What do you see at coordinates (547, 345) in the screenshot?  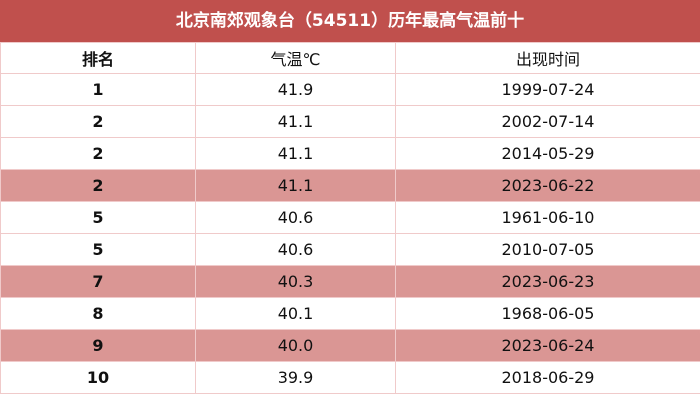 I see `date-cell: 2023-06-24` at bounding box center [547, 345].